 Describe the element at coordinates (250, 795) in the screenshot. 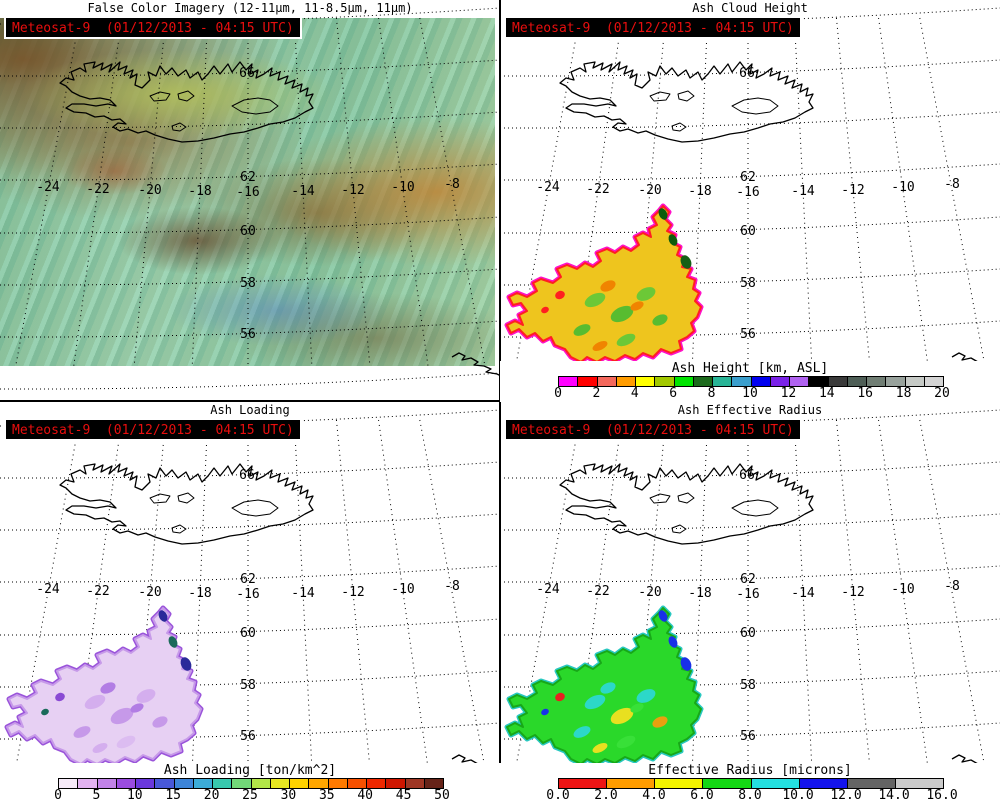

I see `colorbar-tick-label: 25` at that location.